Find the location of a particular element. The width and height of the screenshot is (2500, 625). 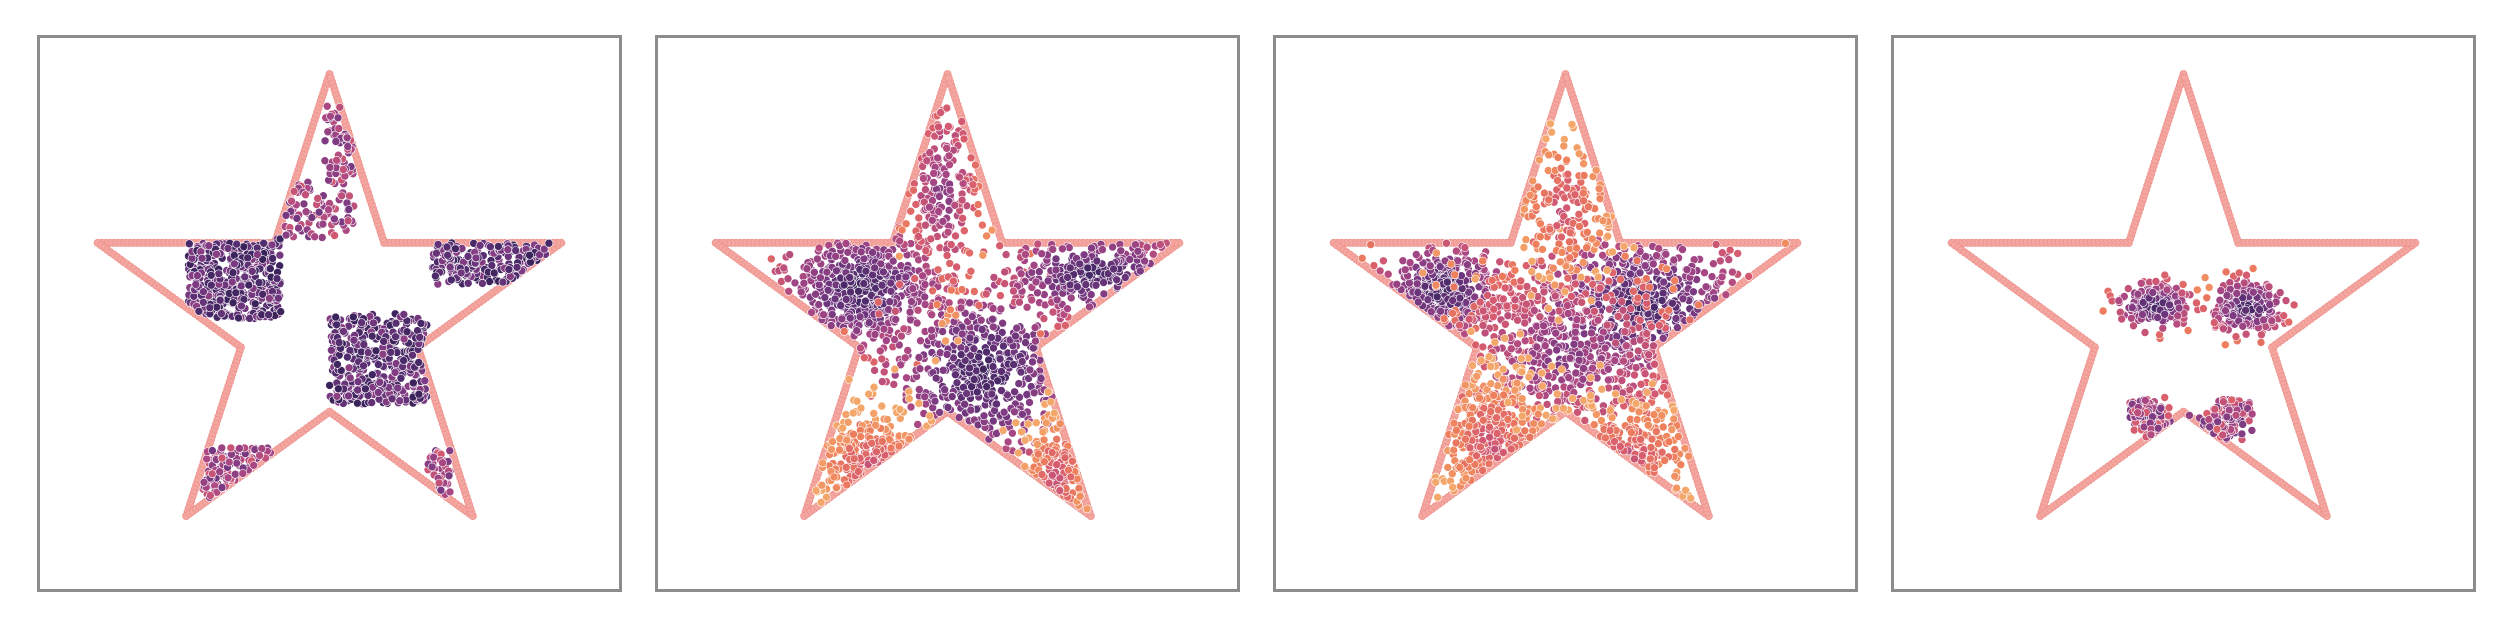

sample-points is located at coordinates (969, 308).